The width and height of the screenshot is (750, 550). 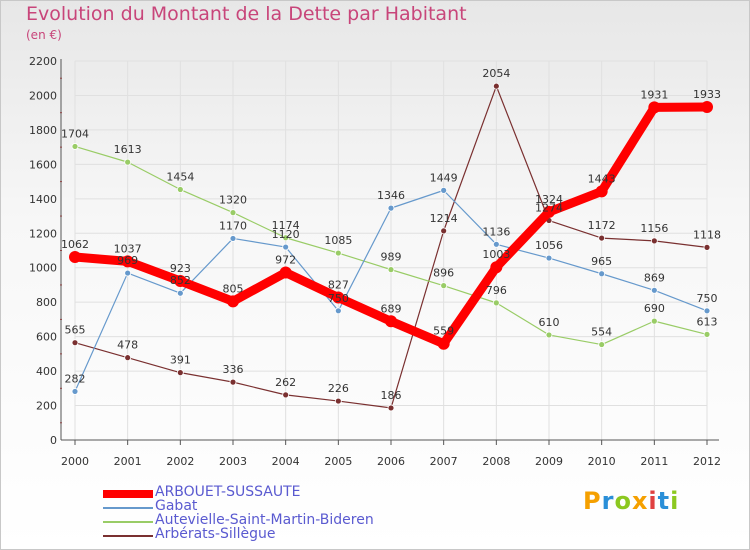 I want to click on data-label-arb-rats-sill-gue: 262, so click(x=285, y=382).